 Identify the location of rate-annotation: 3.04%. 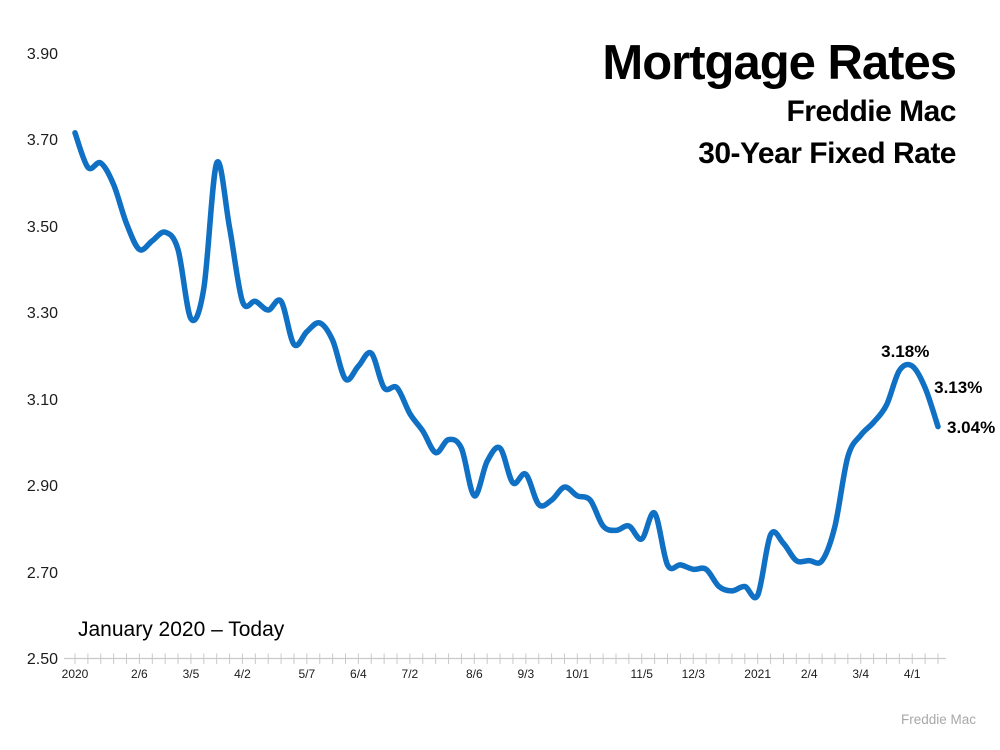
(971, 427).